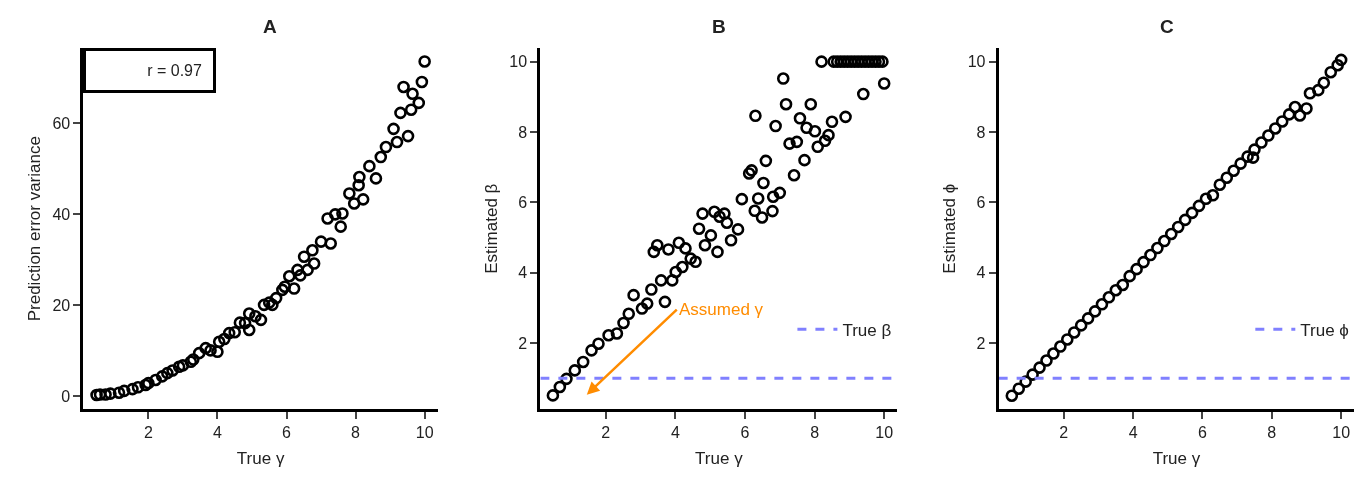 This screenshot has width=1368, height=483. I want to click on y-axis-title: Prediction error variance, so click(34, 229).